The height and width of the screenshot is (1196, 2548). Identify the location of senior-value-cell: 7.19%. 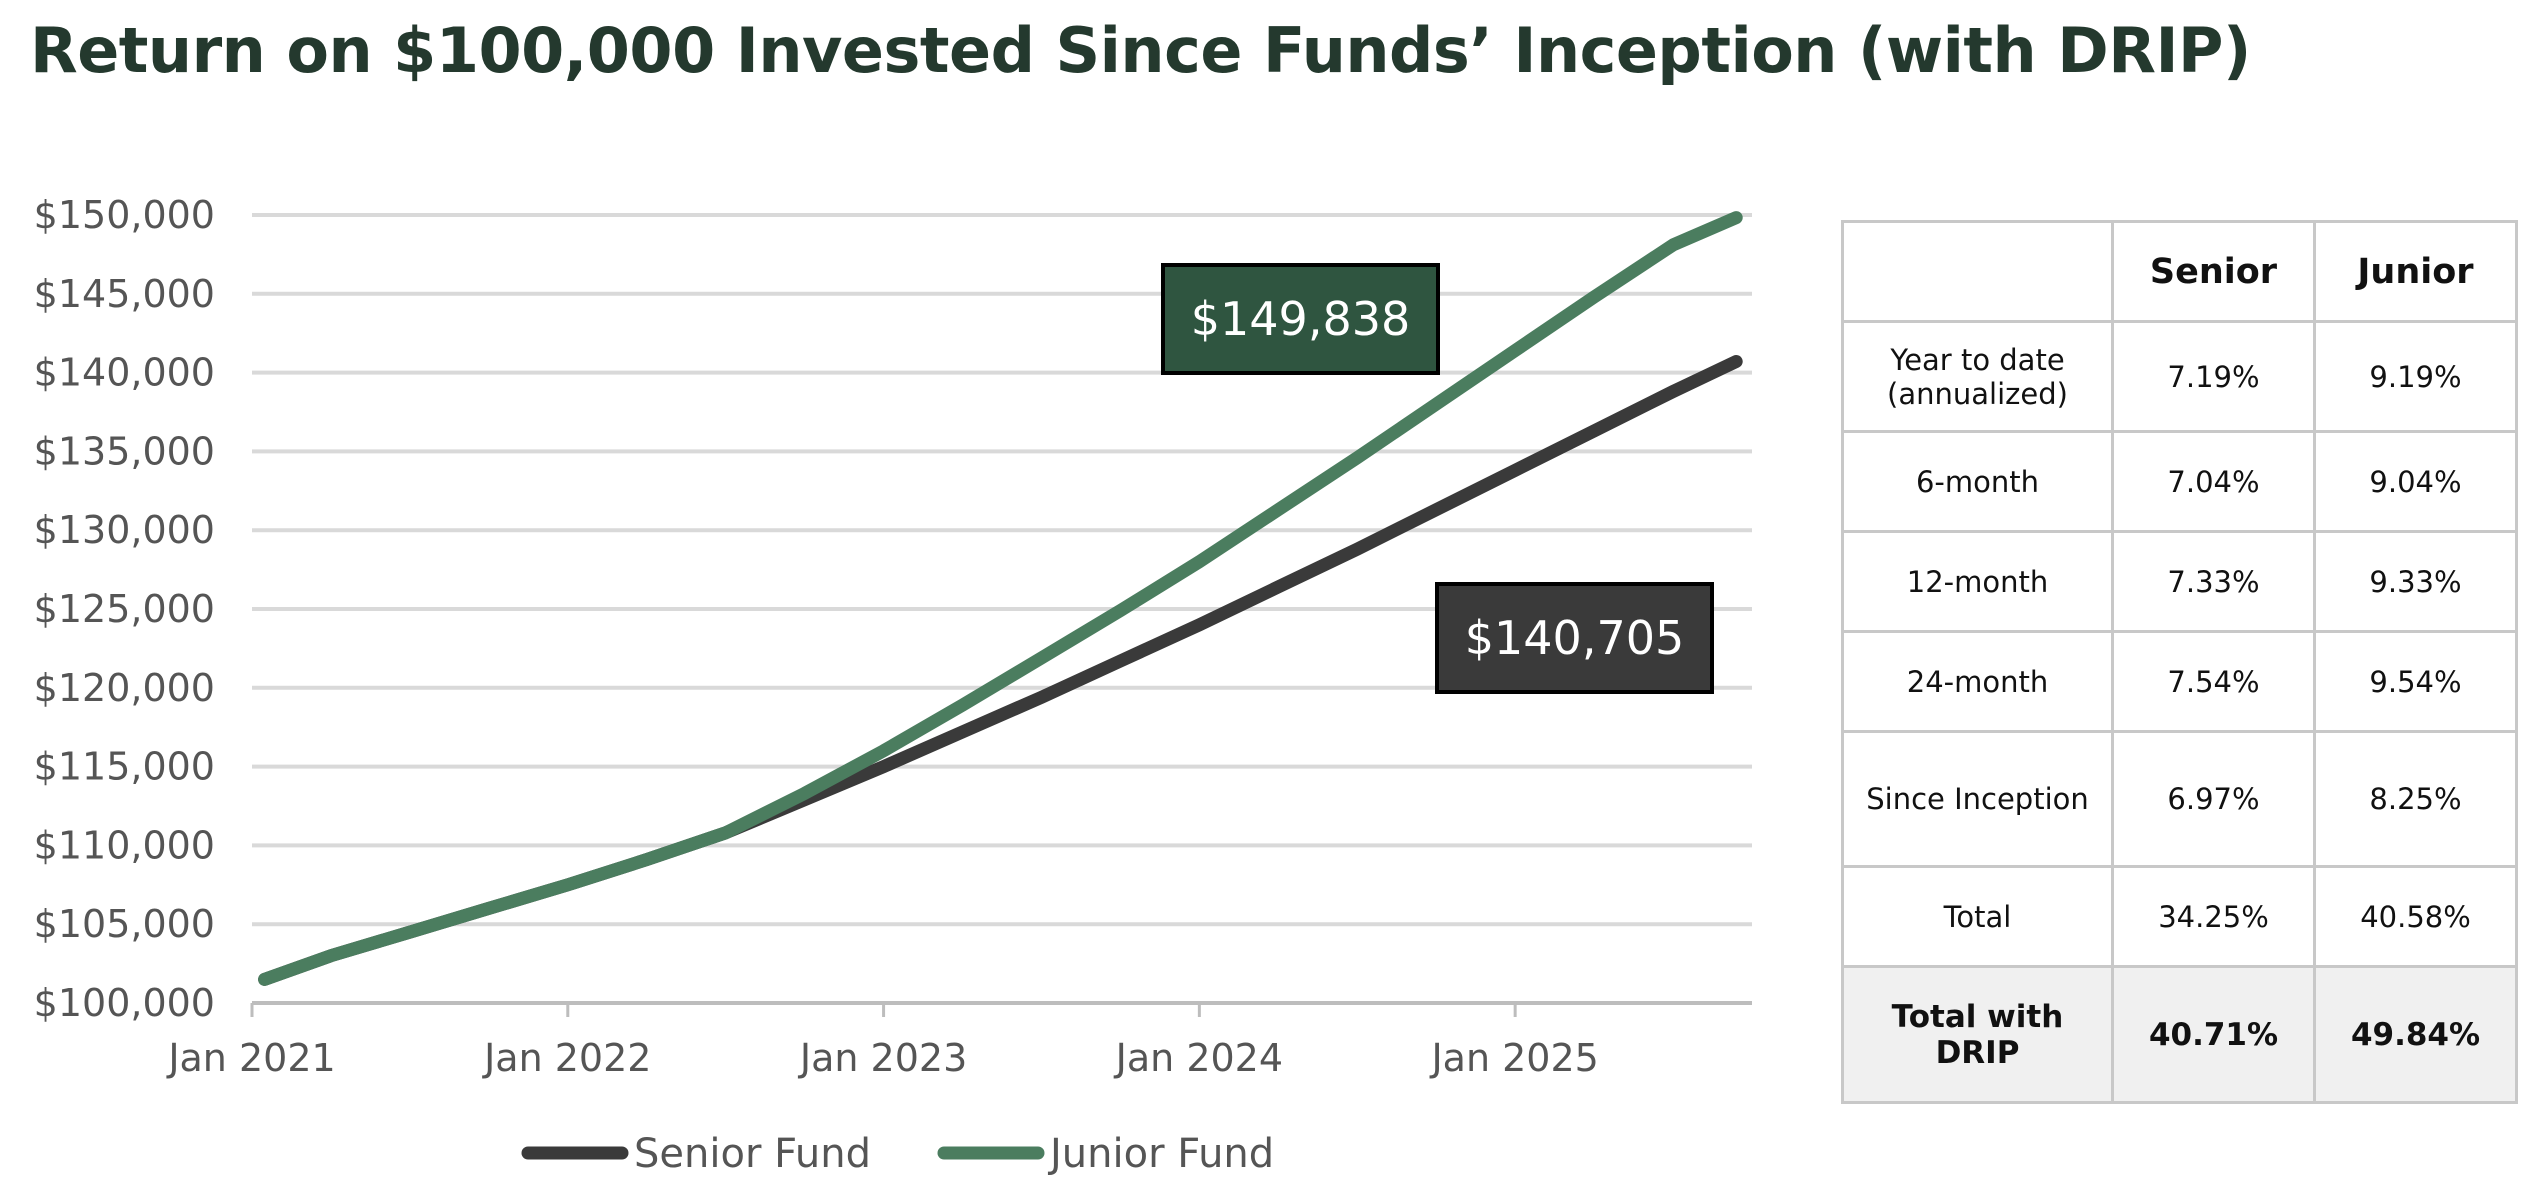
(2213, 376).